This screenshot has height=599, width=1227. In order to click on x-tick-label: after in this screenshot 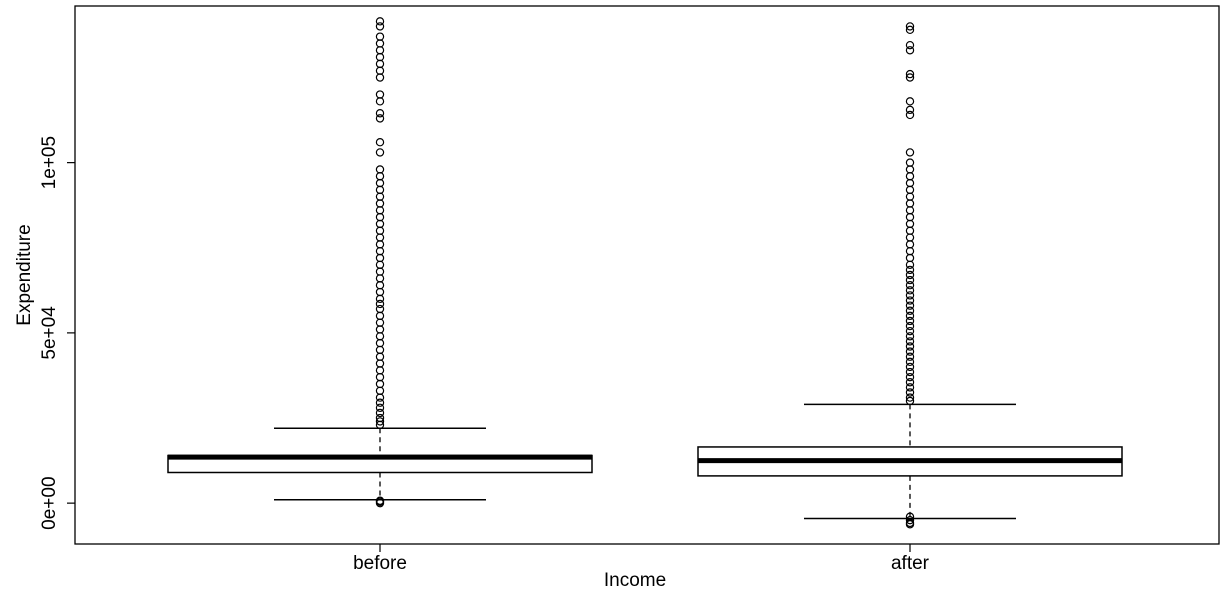, I will do `click(910, 563)`.